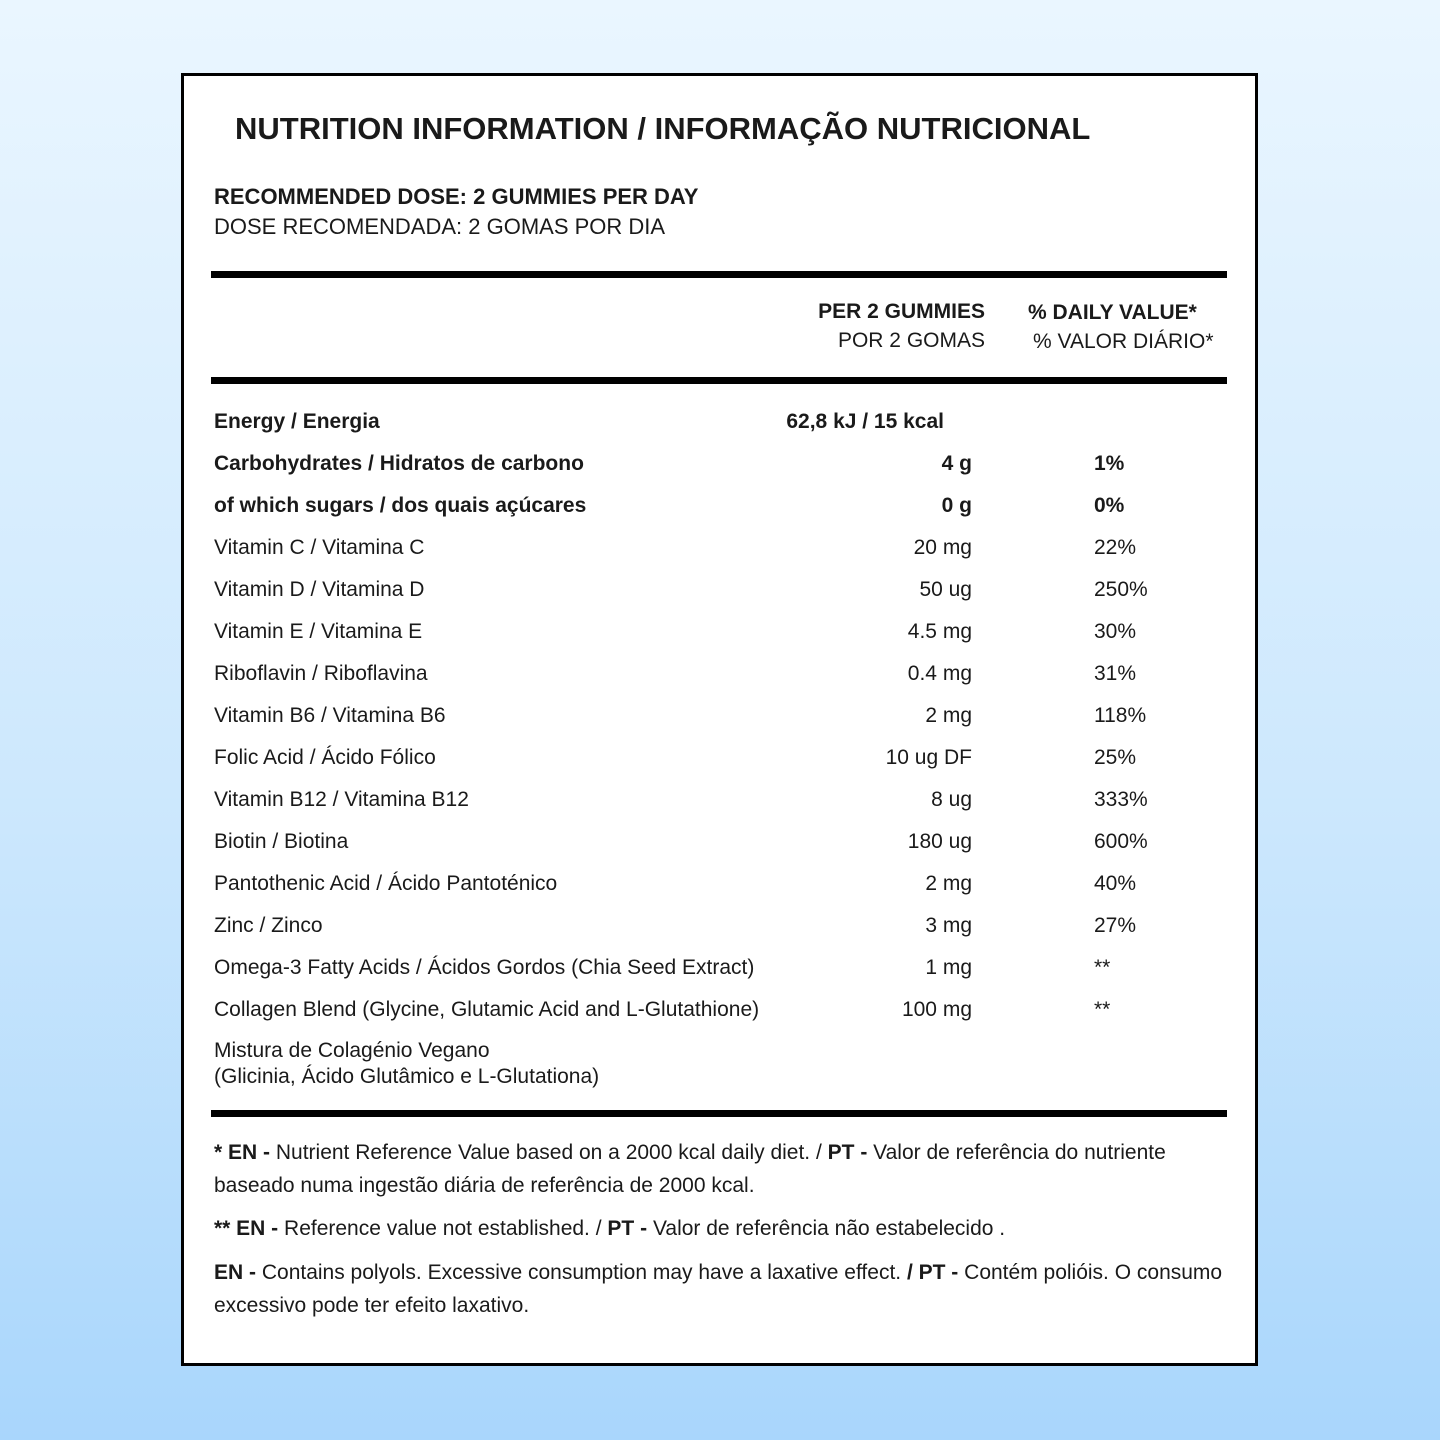 This screenshot has width=1440, height=1440. I want to click on daily-value: 0%, so click(1109, 505).